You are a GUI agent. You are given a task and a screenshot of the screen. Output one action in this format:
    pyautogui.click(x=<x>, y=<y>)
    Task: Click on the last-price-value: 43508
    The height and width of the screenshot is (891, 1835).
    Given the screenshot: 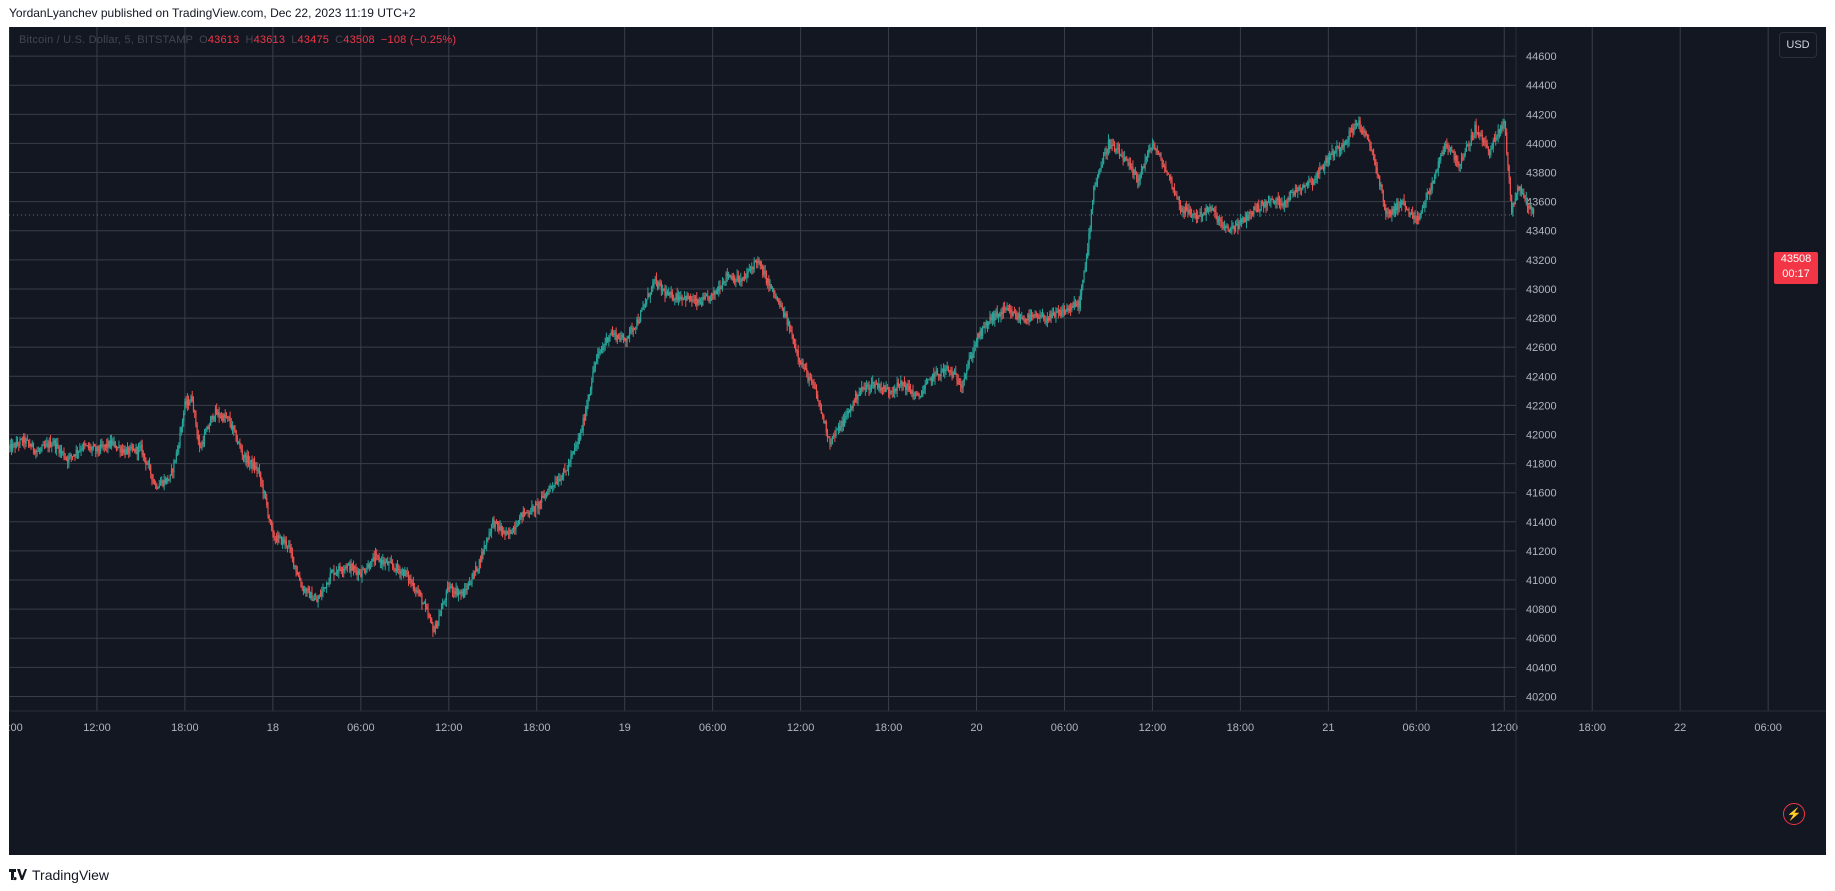 What is the action you would take?
    pyautogui.click(x=1796, y=259)
    